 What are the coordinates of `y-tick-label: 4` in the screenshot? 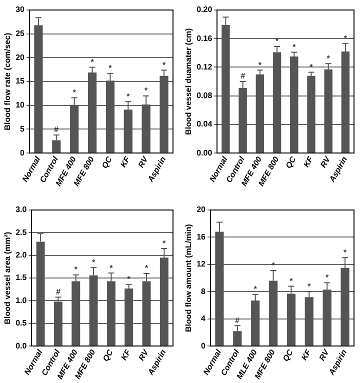 It's located at (203, 319).